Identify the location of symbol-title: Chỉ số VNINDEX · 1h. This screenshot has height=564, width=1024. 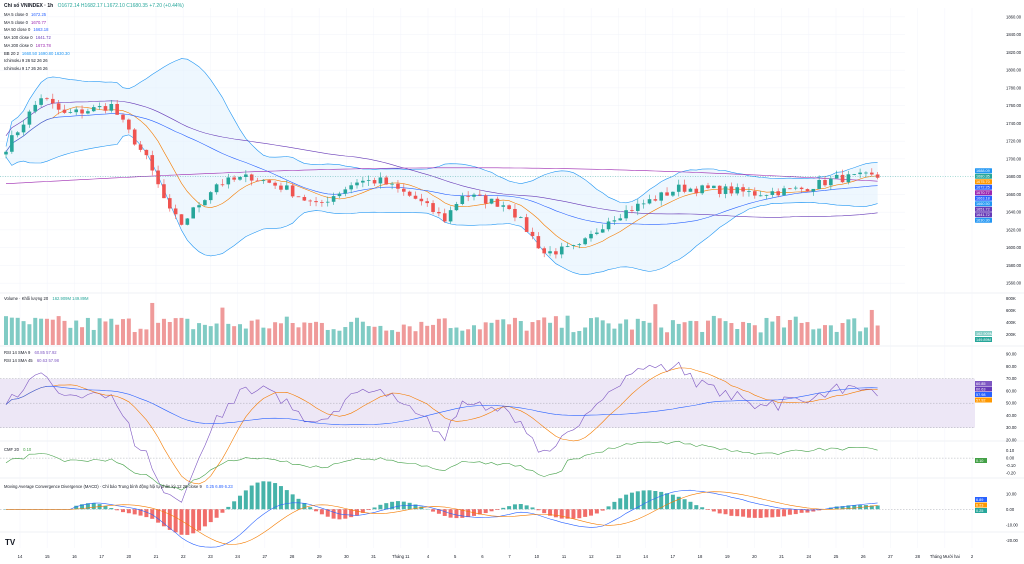
(29, 6).